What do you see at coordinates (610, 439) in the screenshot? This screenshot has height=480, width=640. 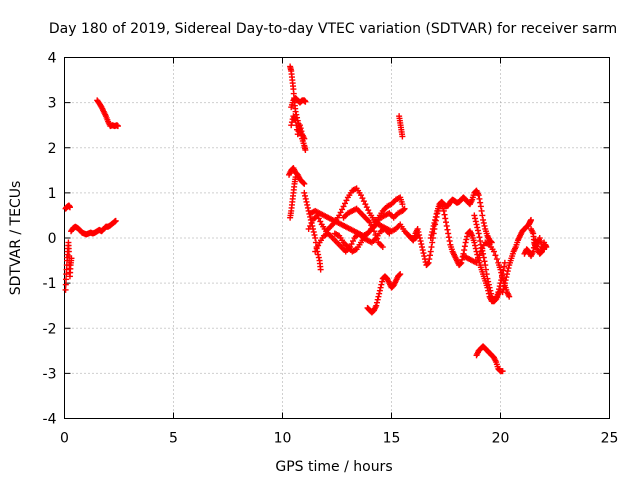 I see `x-tick-label: 25` at bounding box center [610, 439].